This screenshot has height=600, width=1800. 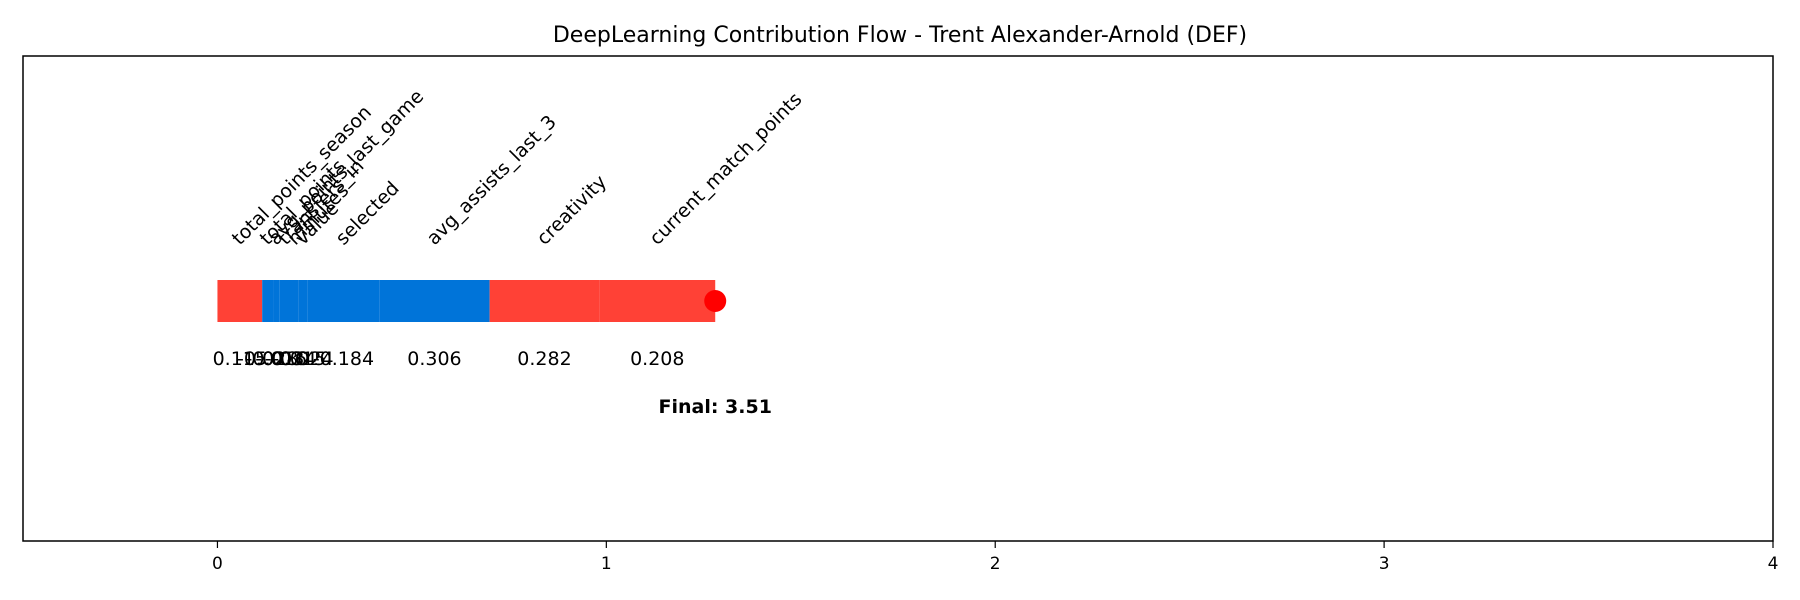 I want to click on value-label: -0.016, so click(x=276, y=359).